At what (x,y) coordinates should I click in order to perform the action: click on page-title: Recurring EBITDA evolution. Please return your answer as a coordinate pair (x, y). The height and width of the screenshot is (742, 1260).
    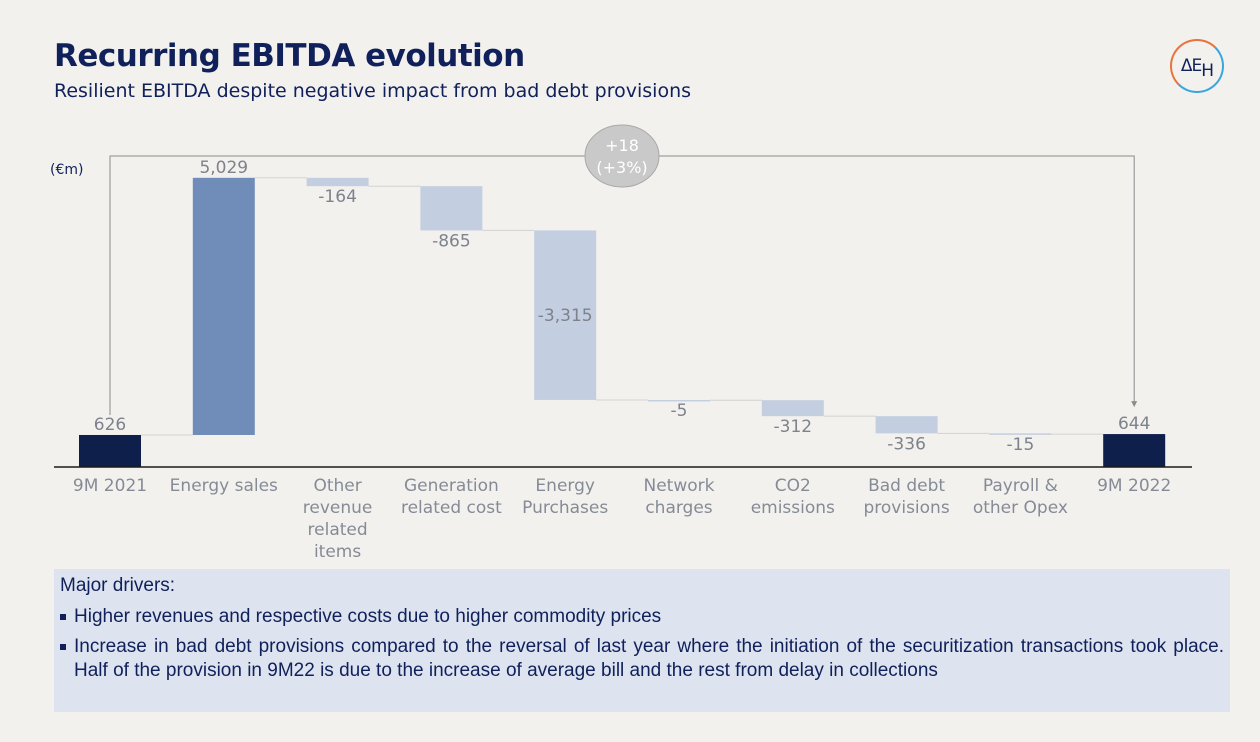
    Looking at the image, I should click on (289, 56).